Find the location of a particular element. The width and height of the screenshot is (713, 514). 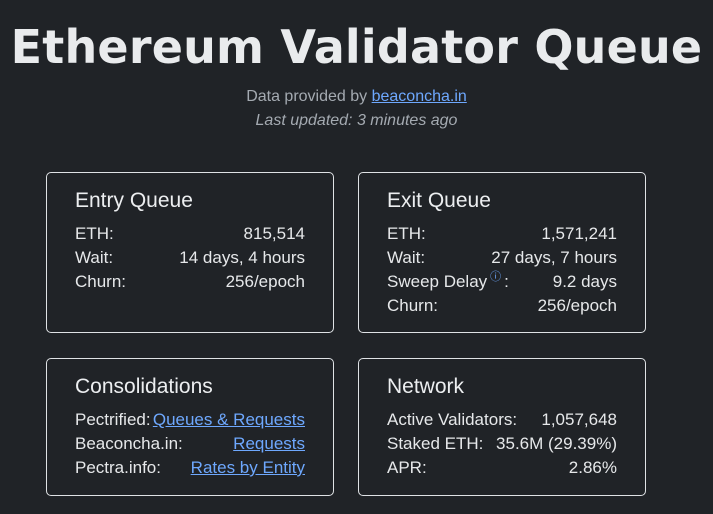

entry-wait-row: Wait: 14 days, 4 hours is located at coordinates (190, 258).